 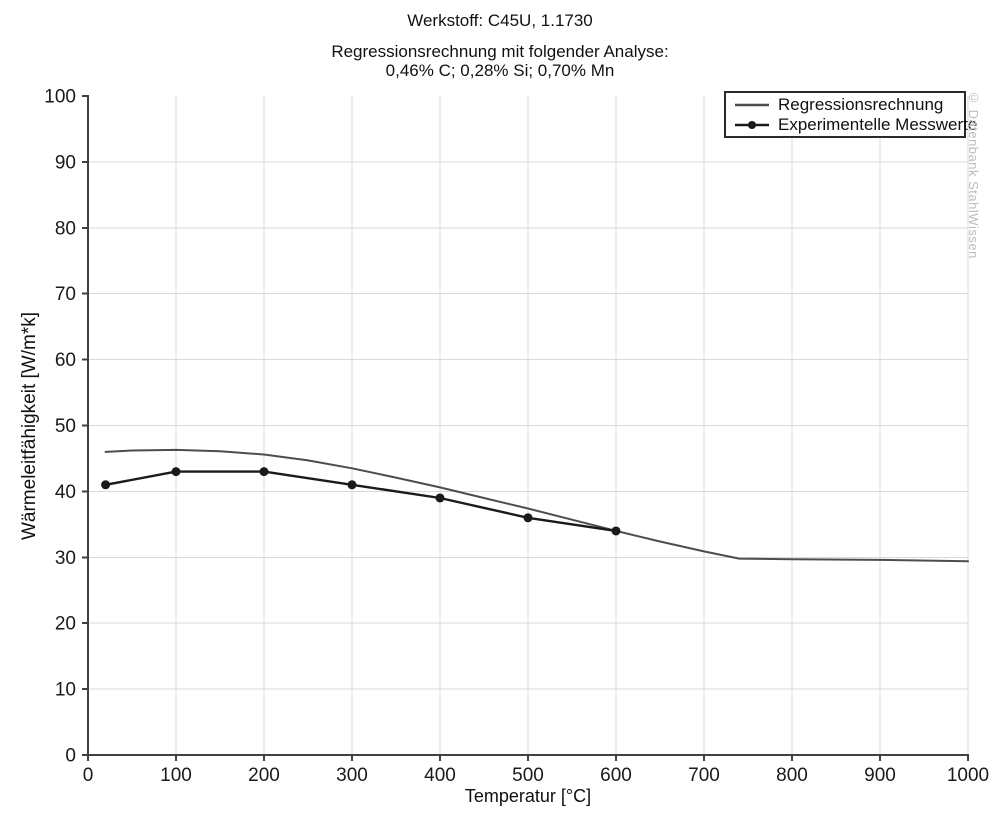 What do you see at coordinates (65, 294) in the screenshot?
I see `y-tick-label: 70` at bounding box center [65, 294].